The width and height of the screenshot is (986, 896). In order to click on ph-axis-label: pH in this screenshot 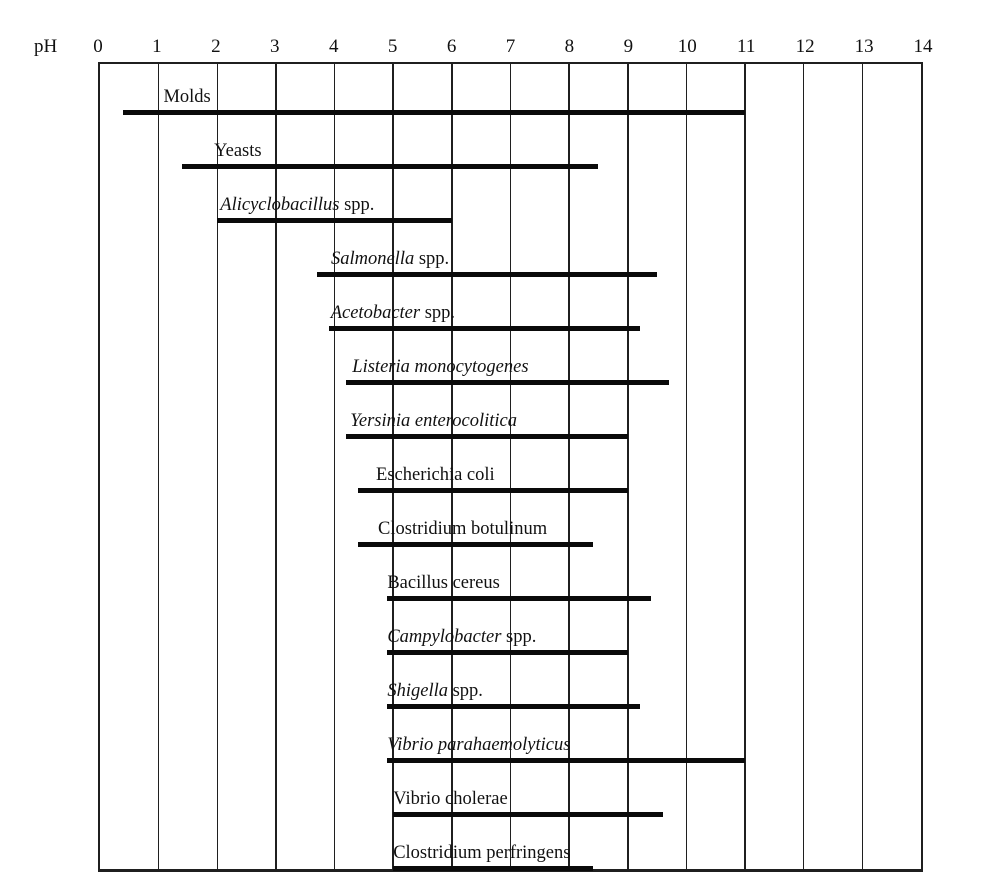, I will do `click(46, 46)`.